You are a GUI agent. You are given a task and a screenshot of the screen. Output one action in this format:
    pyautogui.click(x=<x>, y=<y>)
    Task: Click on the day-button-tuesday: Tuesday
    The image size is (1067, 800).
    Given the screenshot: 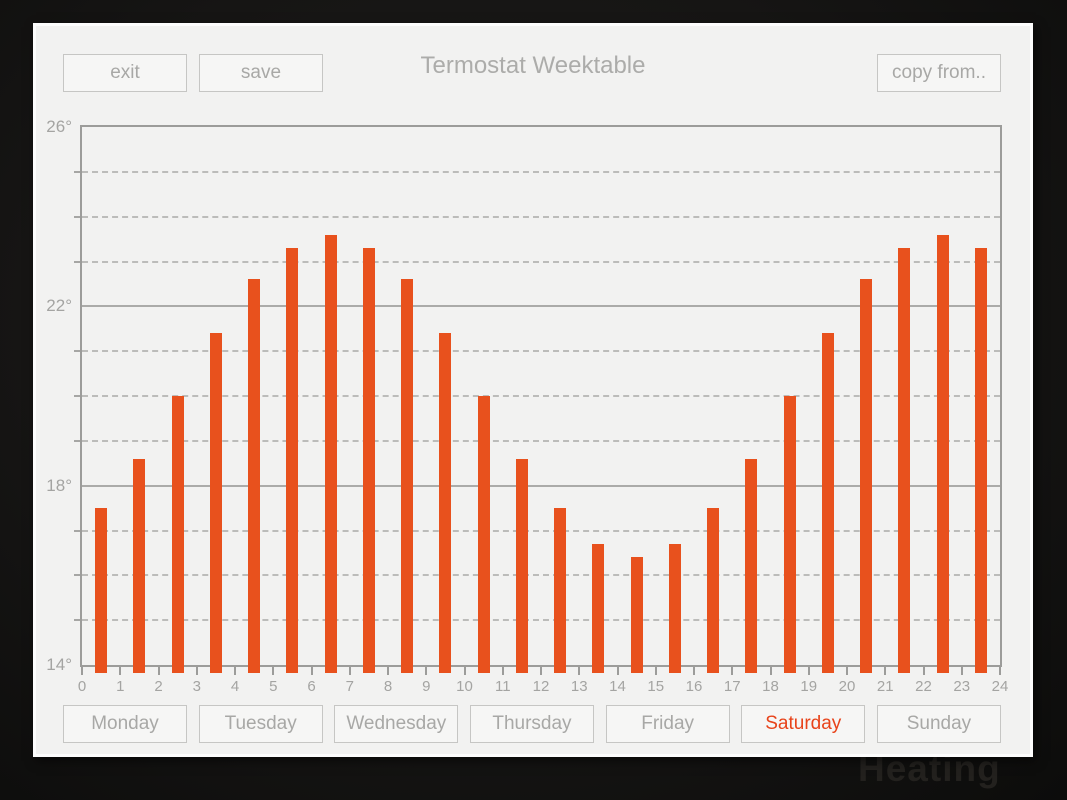 What is the action you would take?
    pyautogui.click(x=260, y=724)
    